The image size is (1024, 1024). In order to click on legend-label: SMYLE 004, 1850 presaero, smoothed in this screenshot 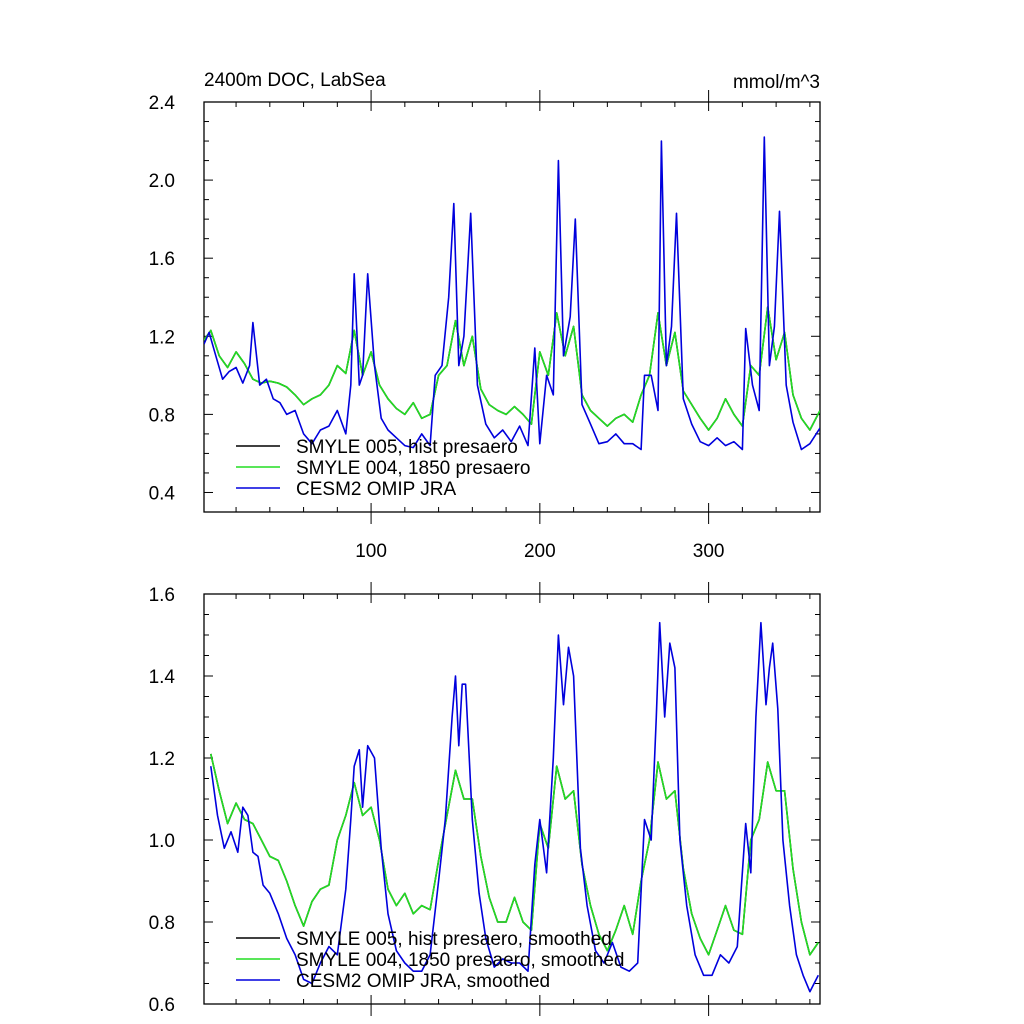, I will do `click(460, 960)`.